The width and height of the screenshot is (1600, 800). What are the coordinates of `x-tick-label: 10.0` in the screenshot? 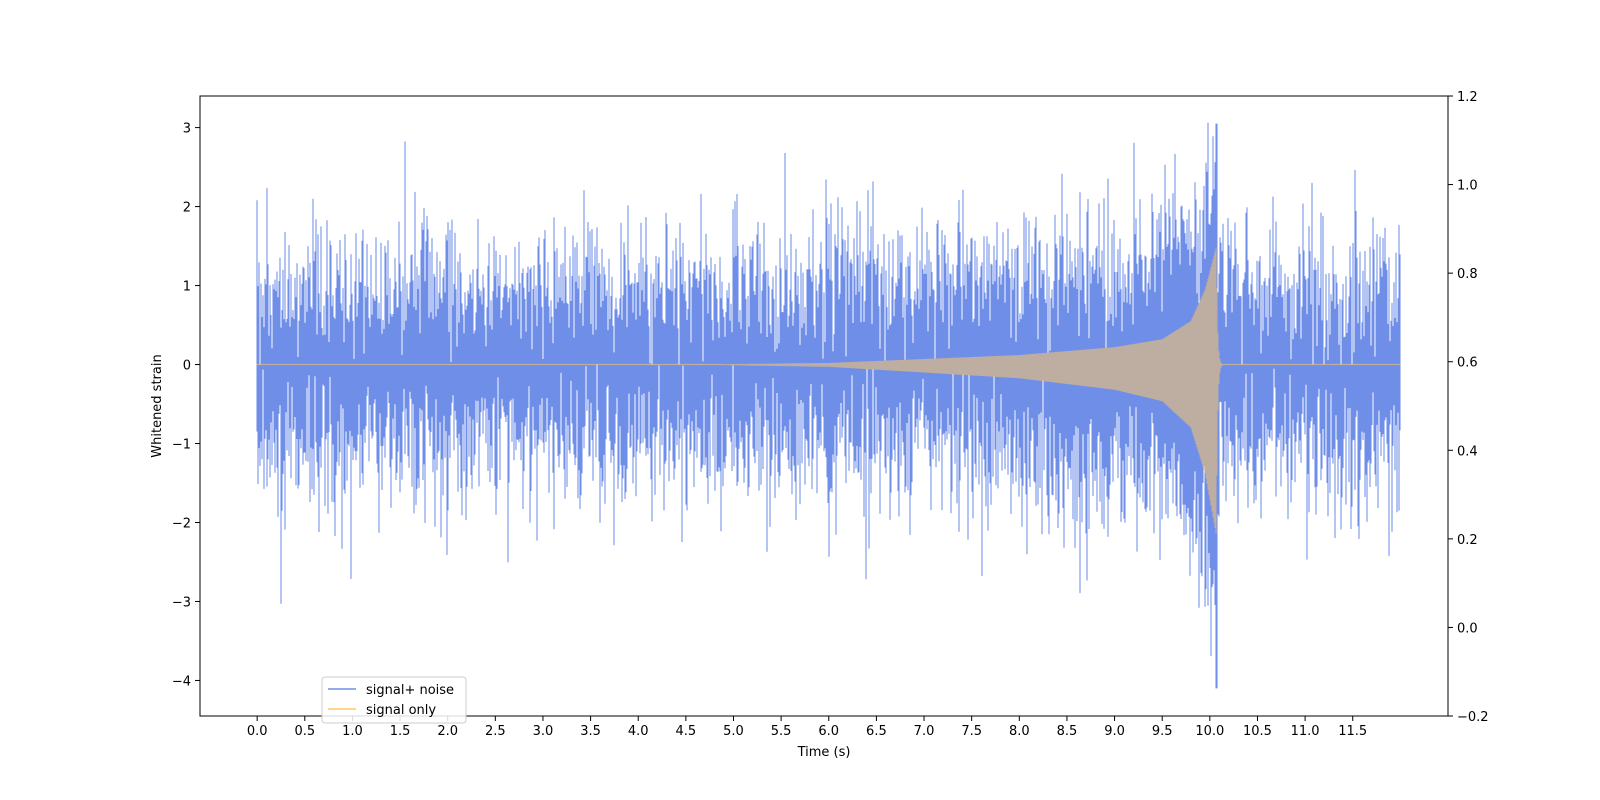 It's located at (1209, 731).